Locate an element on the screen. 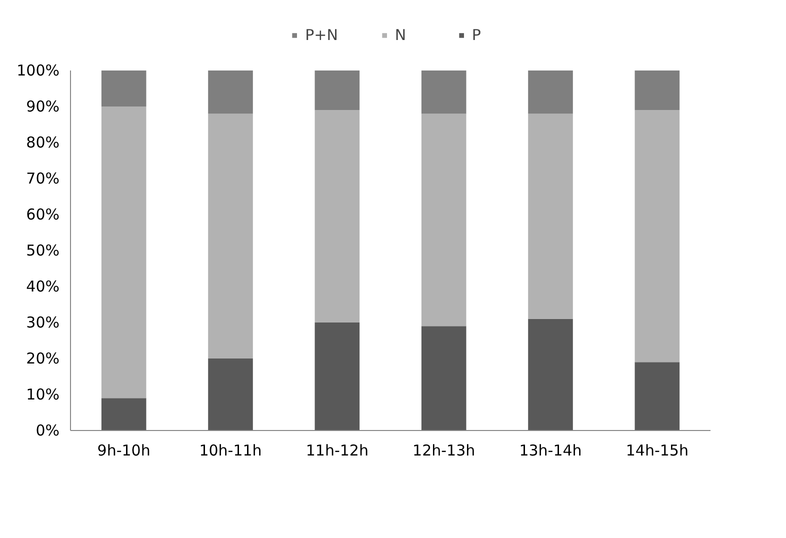 This screenshot has width=786, height=538. x-tick-label: 11h-12h is located at coordinates (337, 451).